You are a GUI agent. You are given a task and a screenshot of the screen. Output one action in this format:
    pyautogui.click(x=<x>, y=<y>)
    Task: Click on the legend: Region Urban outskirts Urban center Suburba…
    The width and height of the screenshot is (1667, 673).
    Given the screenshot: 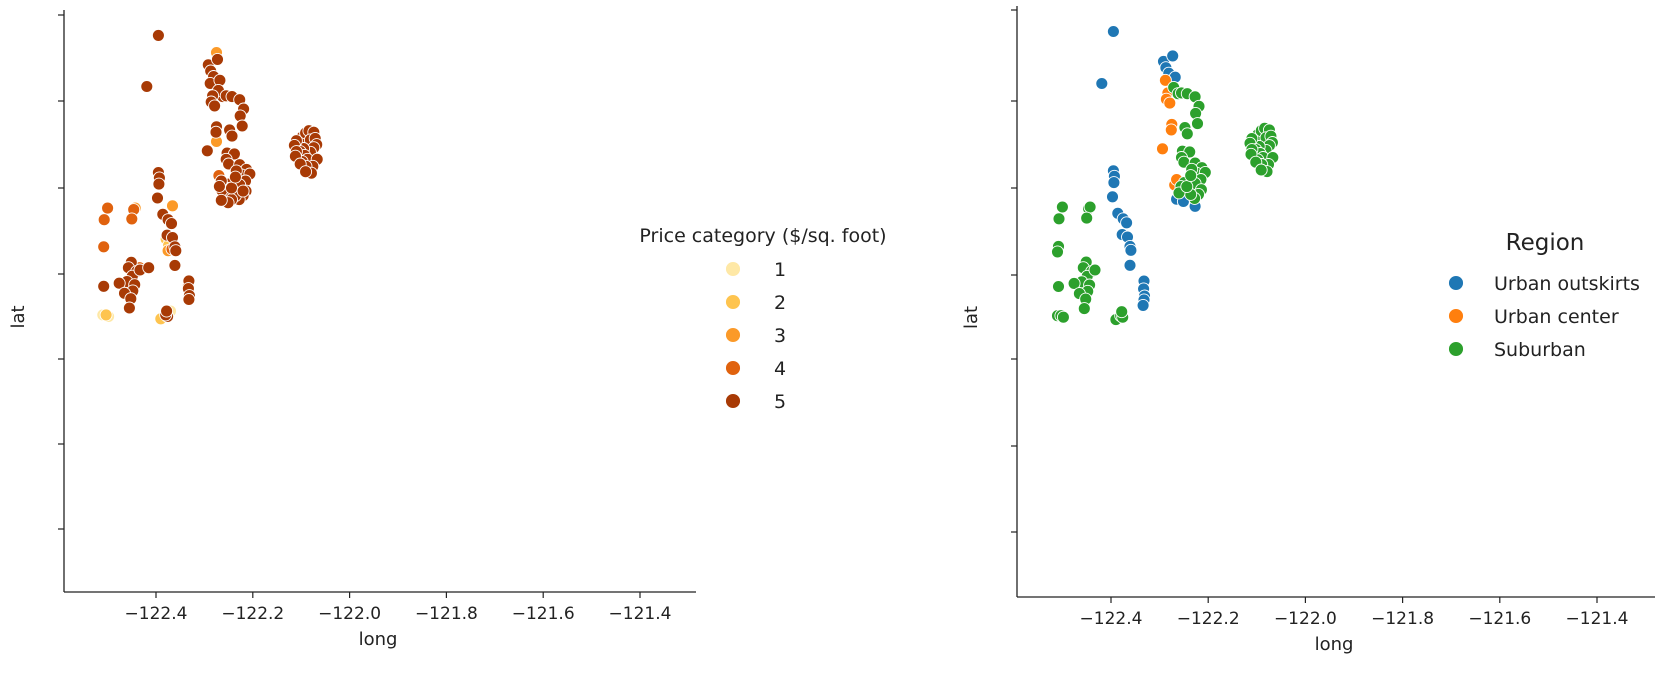 What is the action you would take?
    pyautogui.click(x=1544, y=295)
    